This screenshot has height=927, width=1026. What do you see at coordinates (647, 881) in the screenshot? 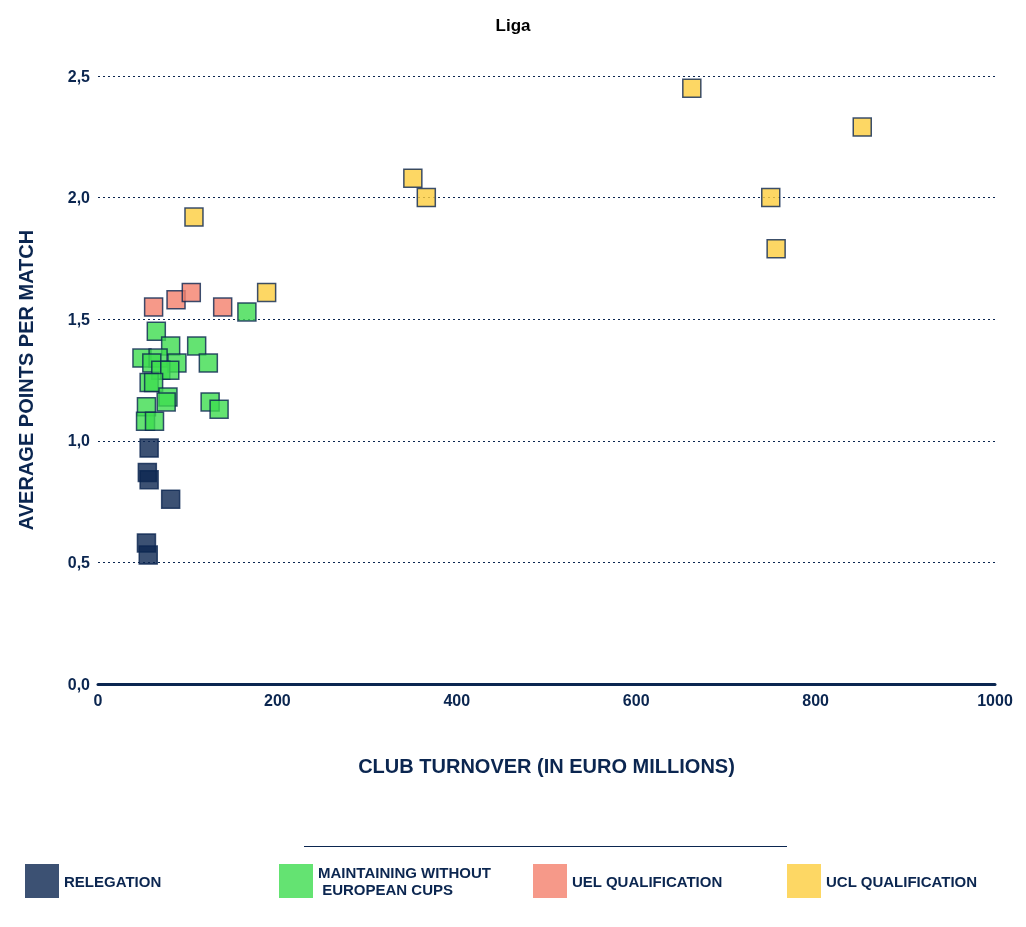
I see `legend-label: UEL QUALIFICATION` at bounding box center [647, 881].